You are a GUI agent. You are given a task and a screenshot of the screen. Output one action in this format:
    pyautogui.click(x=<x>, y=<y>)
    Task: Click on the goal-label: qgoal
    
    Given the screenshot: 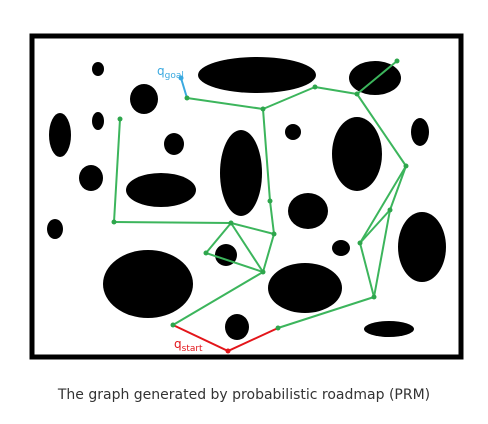 What is the action you would take?
    pyautogui.click(x=170, y=72)
    